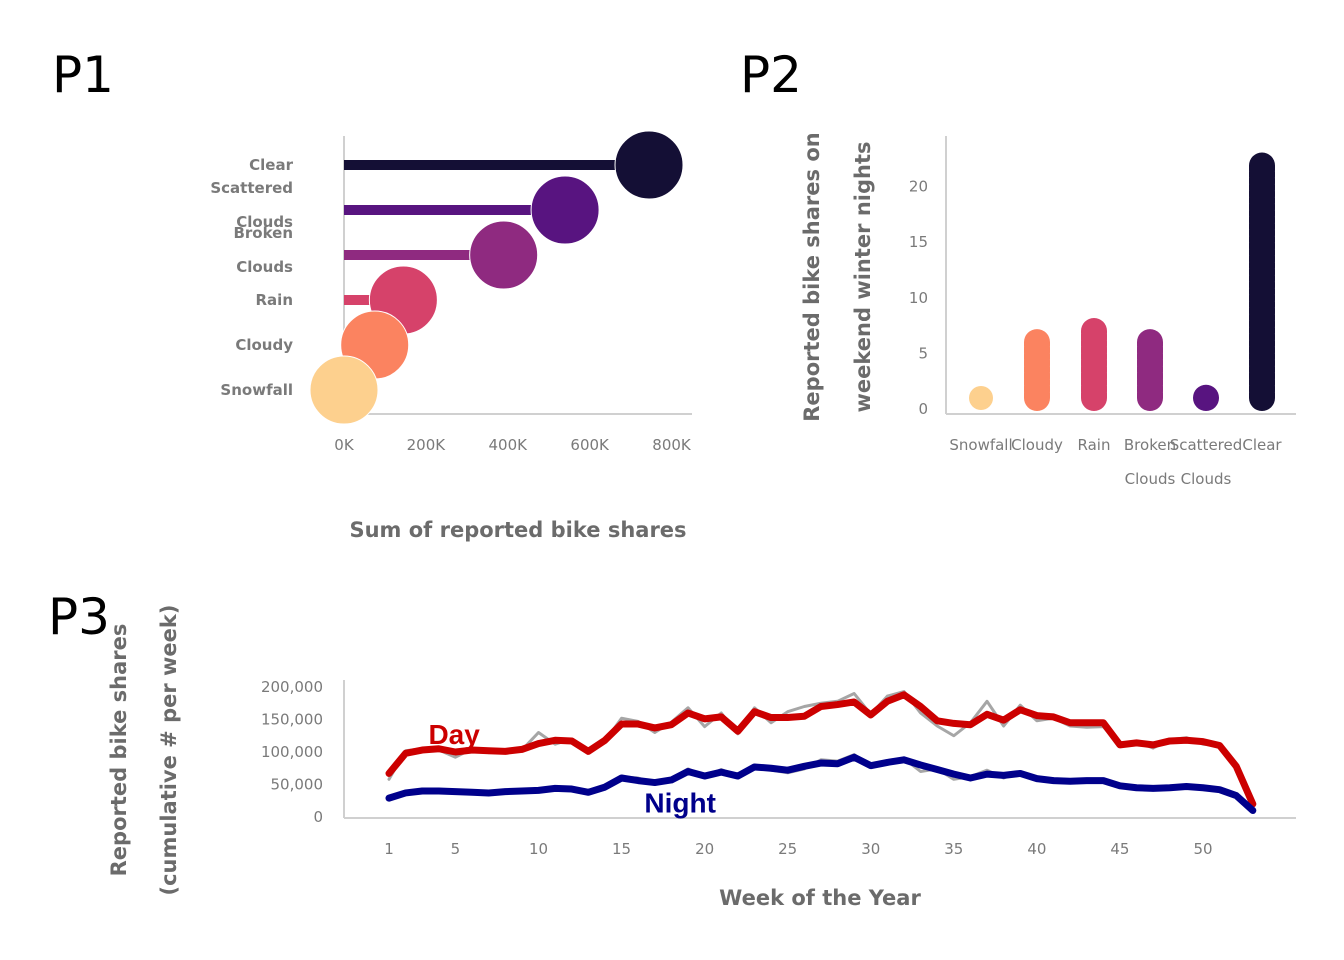 The height and width of the screenshot is (960, 1344). Describe the element at coordinates (923, 409) in the screenshot. I see `p2-y-tick-label: 0` at that location.